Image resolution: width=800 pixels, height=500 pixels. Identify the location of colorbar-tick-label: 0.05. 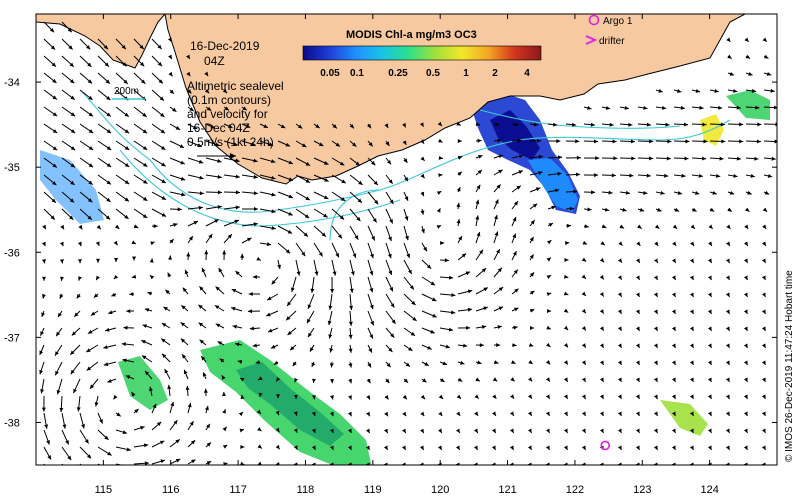
(330, 73).